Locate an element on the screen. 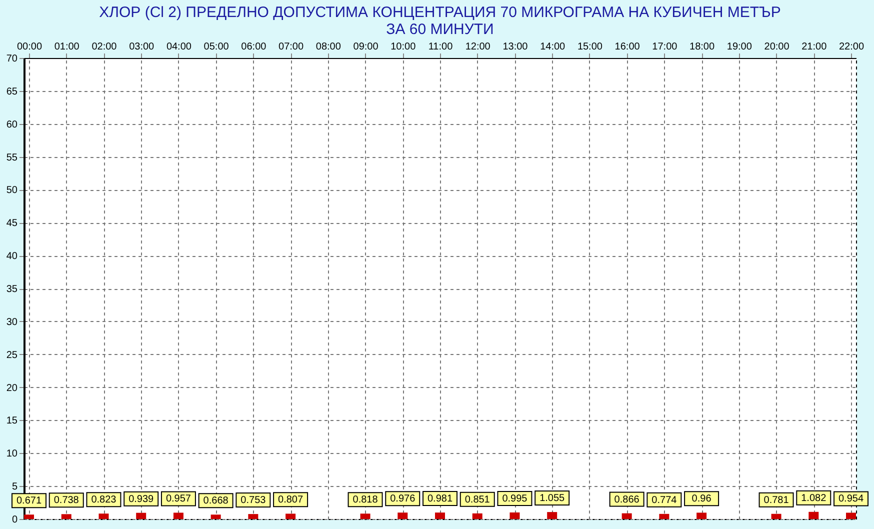  y-tick-label: 60 is located at coordinates (12, 124).